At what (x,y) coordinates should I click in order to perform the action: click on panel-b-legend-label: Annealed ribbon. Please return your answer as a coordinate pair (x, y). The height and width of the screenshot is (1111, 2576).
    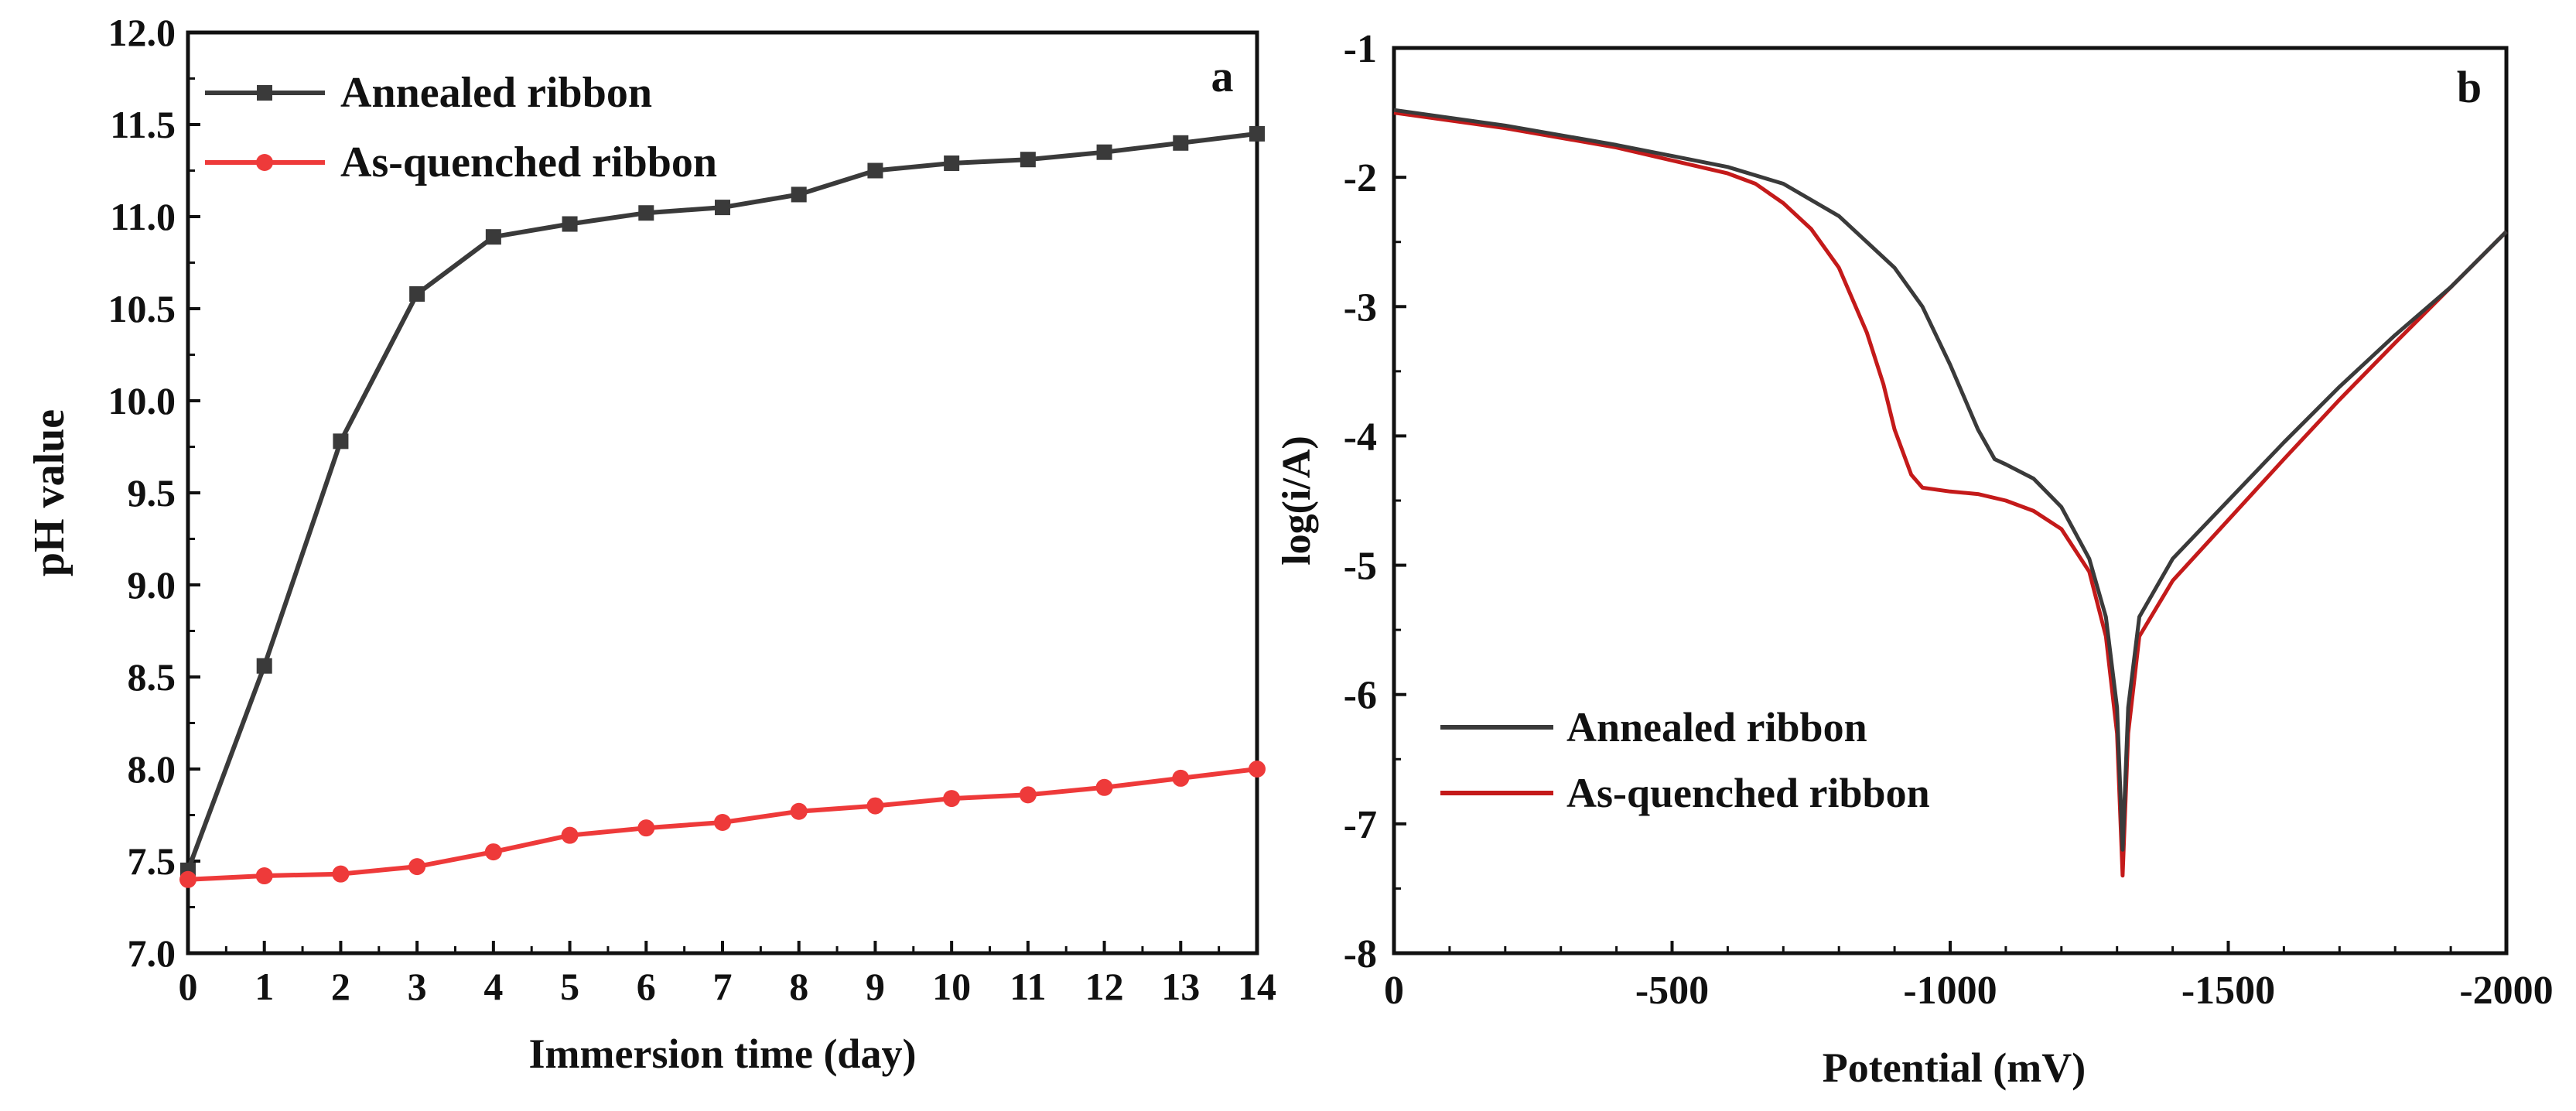
    Looking at the image, I should click on (1716, 727).